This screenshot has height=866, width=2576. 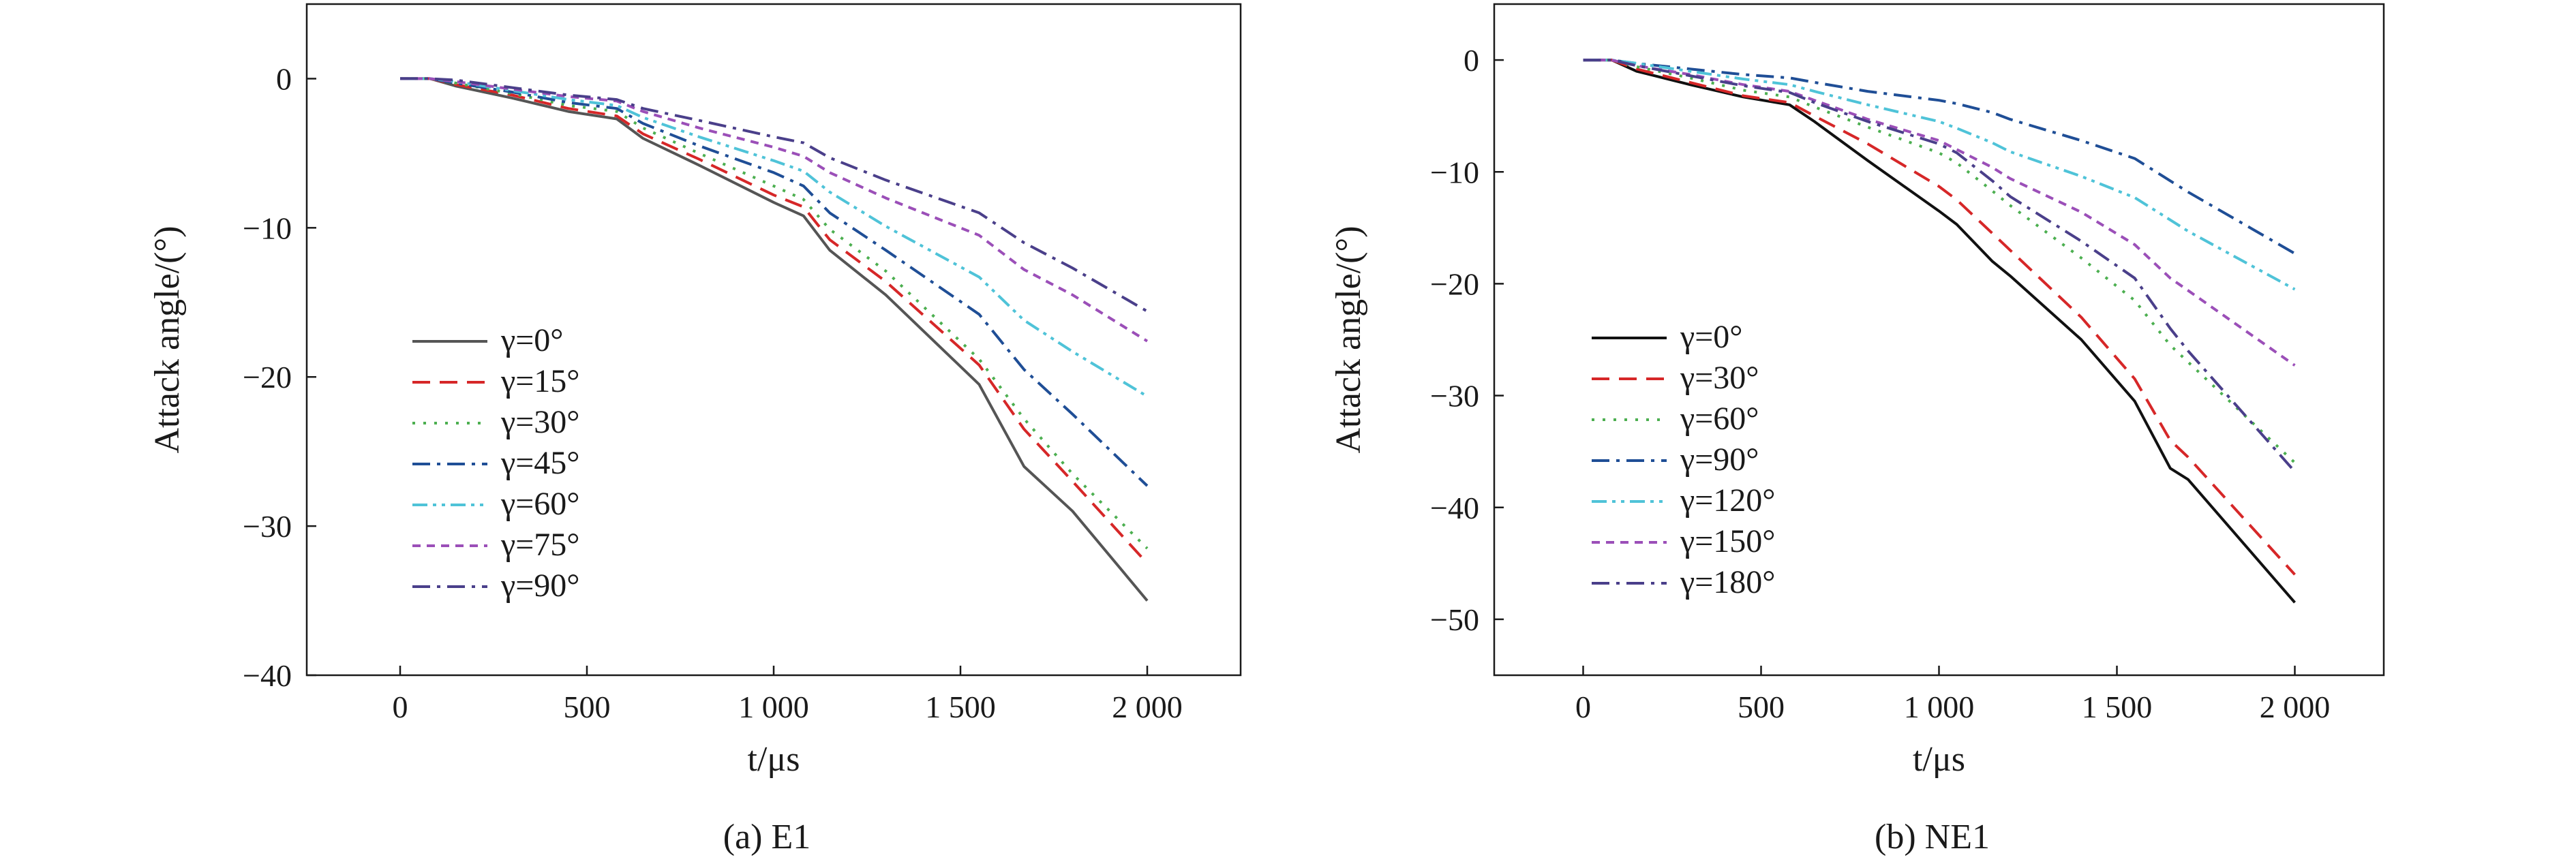 I want to click on legend-label-6: γ=75°, so click(x=539, y=545).